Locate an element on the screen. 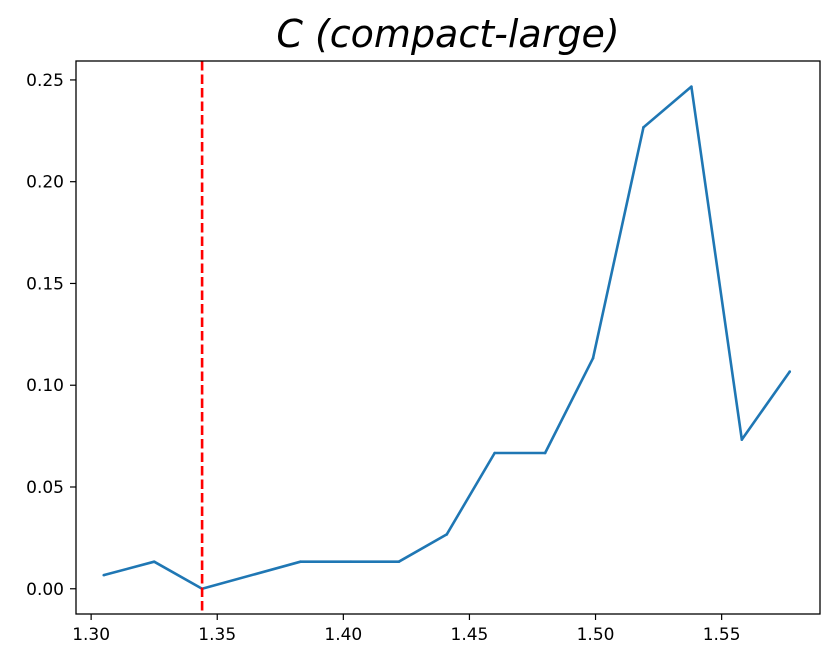 The width and height of the screenshot is (834, 664). y-tick-label: 0.00 is located at coordinates (45, 590).